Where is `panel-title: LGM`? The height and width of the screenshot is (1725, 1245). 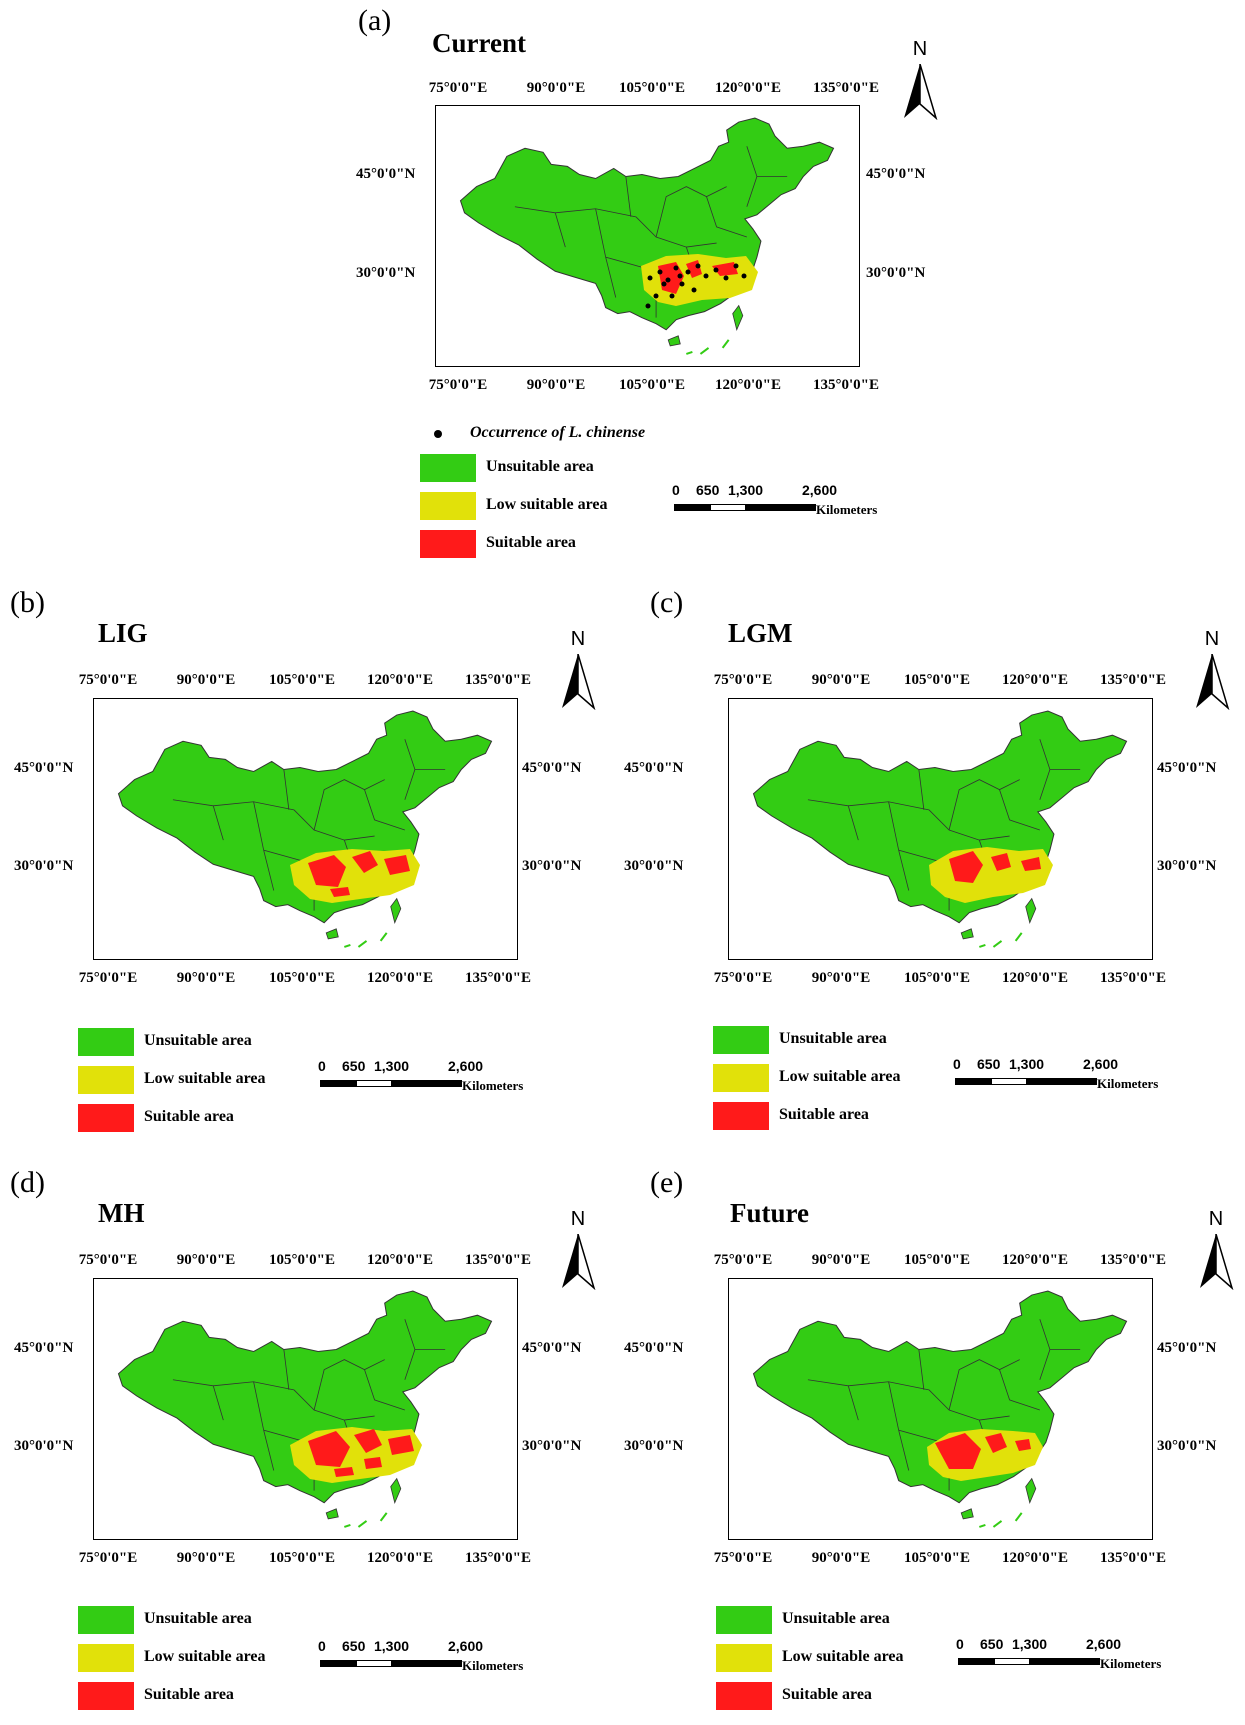 panel-title: LGM is located at coordinates (760, 633).